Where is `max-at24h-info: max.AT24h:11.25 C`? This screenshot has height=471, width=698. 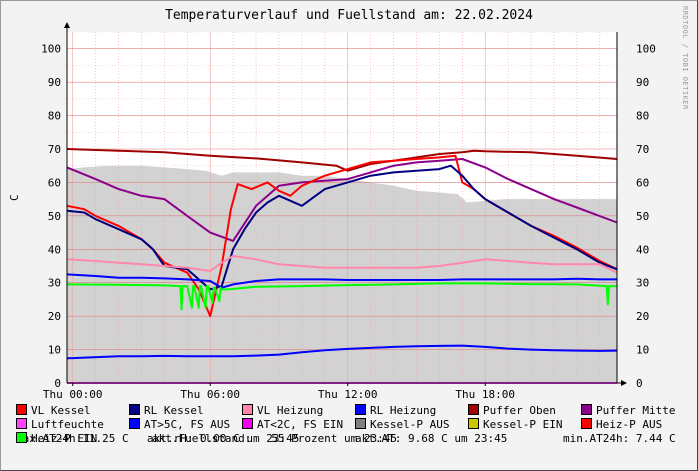
max-at24h-info: max.AT24h:11.25 C is located at coordinates (72, 438).